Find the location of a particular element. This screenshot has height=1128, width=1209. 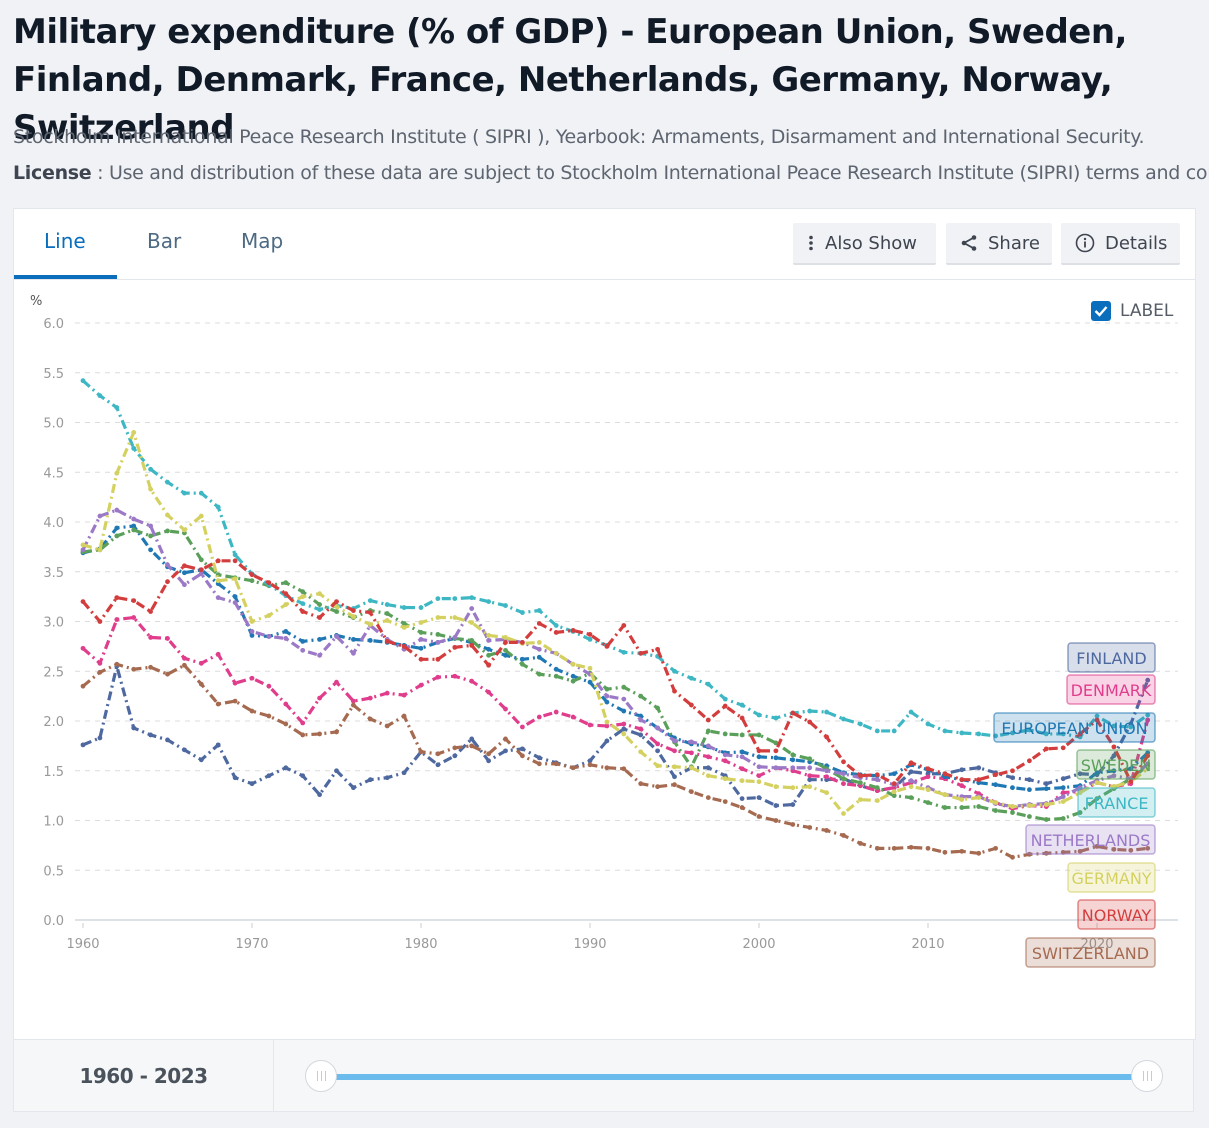

tab-map: Map is located at coordinates (262, 241).